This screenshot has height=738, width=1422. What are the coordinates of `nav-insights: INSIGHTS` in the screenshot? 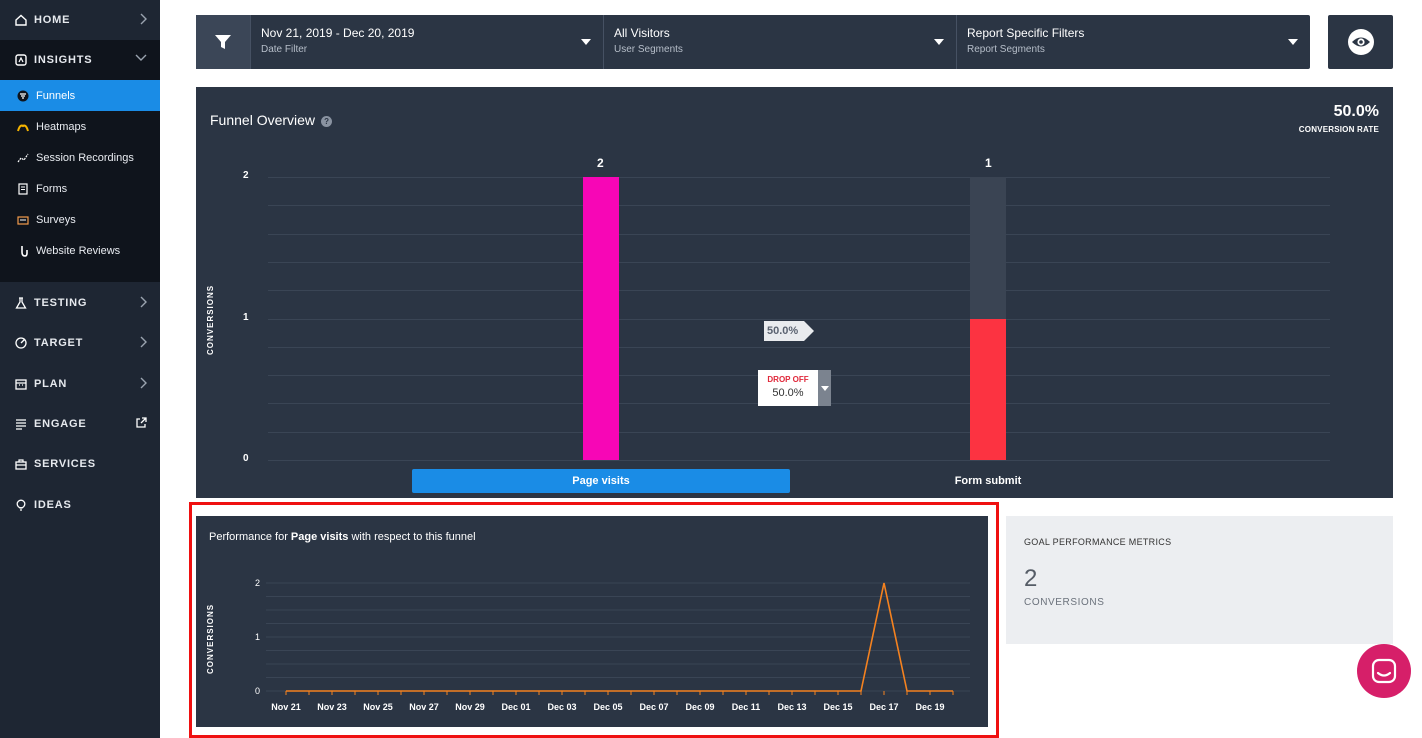 It's located at (80, 60).